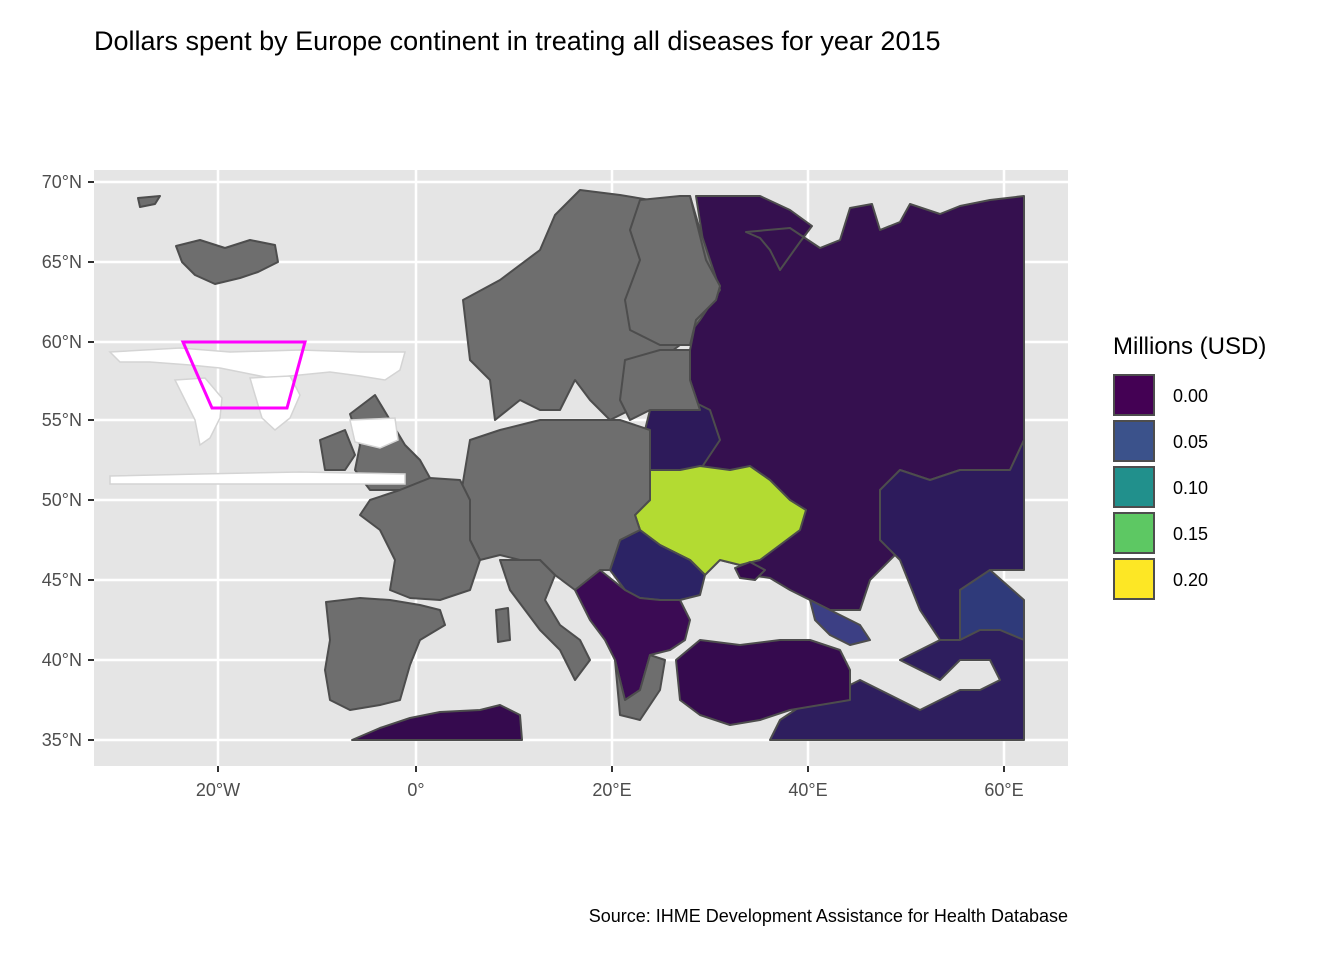 The image size is (1344, 960). I want to click on region-ireland, so click(337, 450).